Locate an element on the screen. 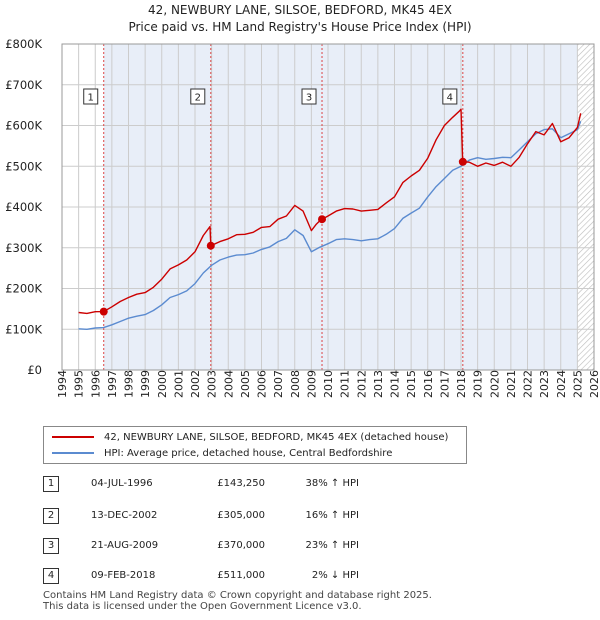 This screenshot has height=620, width=600. x-tick-label: 2021 is located at coordinates (511, 384).